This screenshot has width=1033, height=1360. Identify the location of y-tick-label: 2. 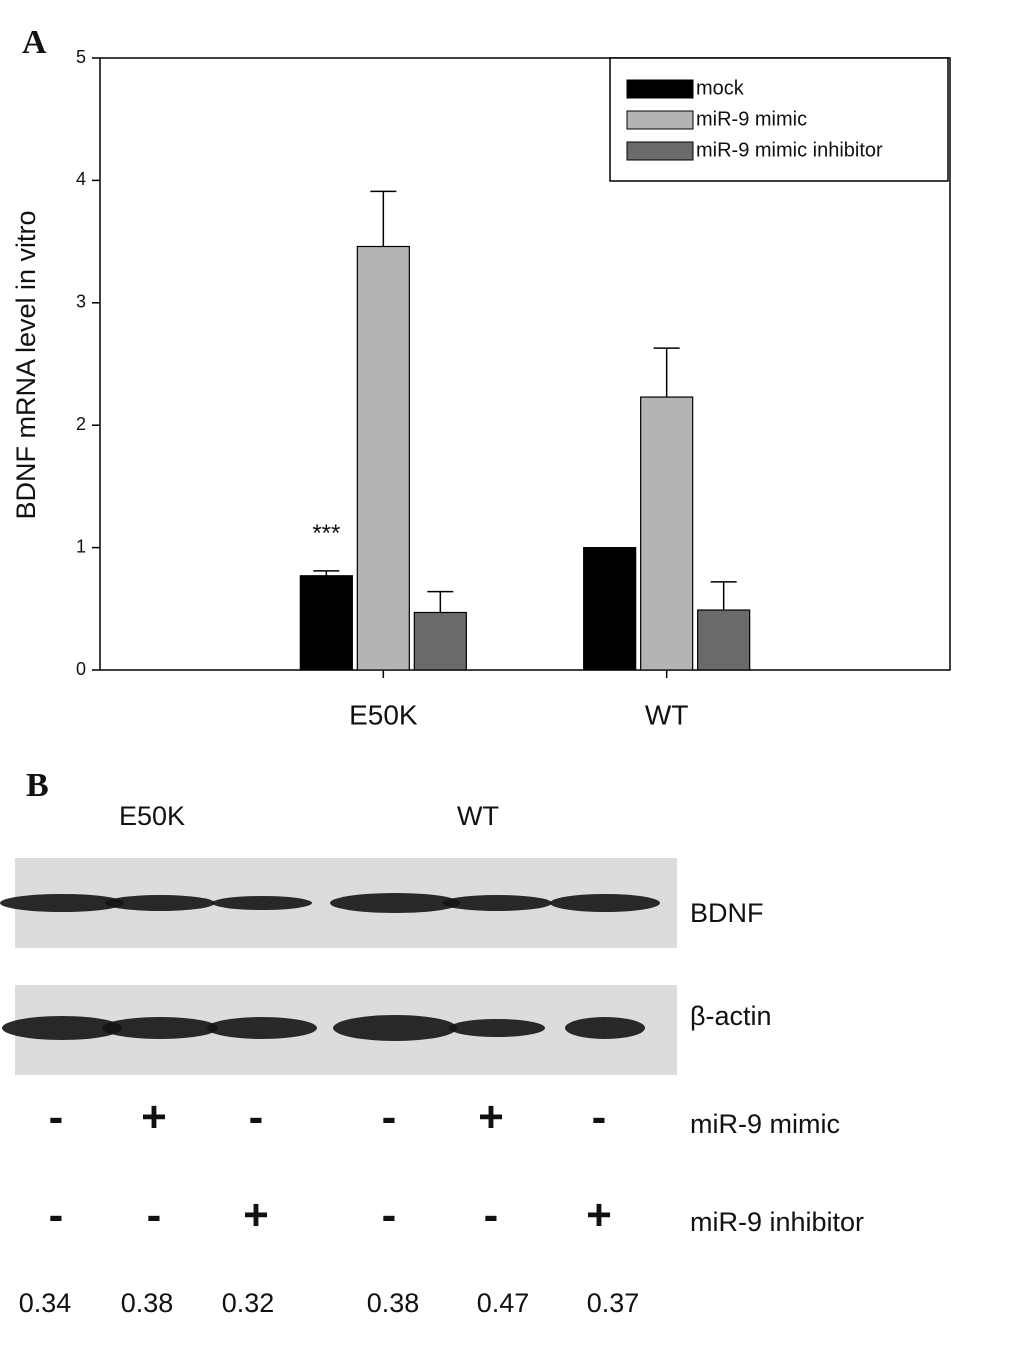
(81, 424).